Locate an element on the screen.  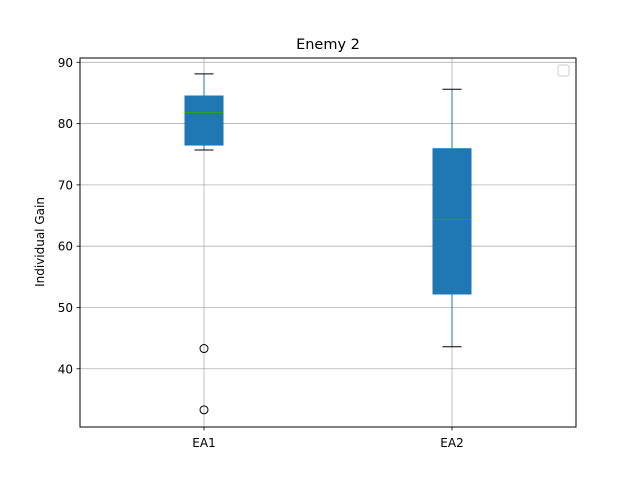
y-tick-label: 40 is located at coordinates (65, 369).